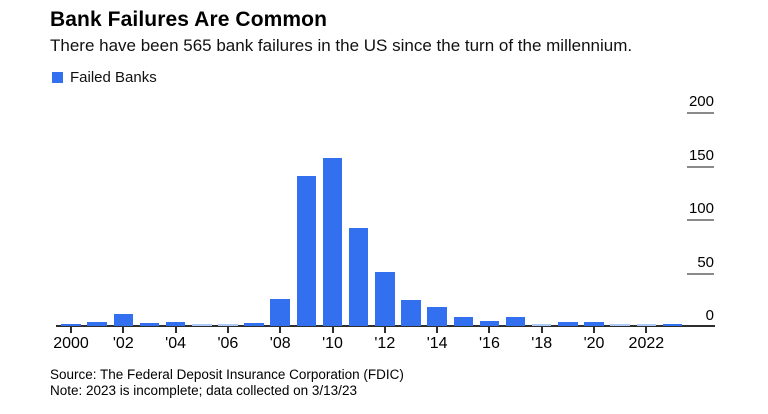 This screenshot has height=414, width=768. I want to click on x-tick-mark-2000, so click(71, 330).